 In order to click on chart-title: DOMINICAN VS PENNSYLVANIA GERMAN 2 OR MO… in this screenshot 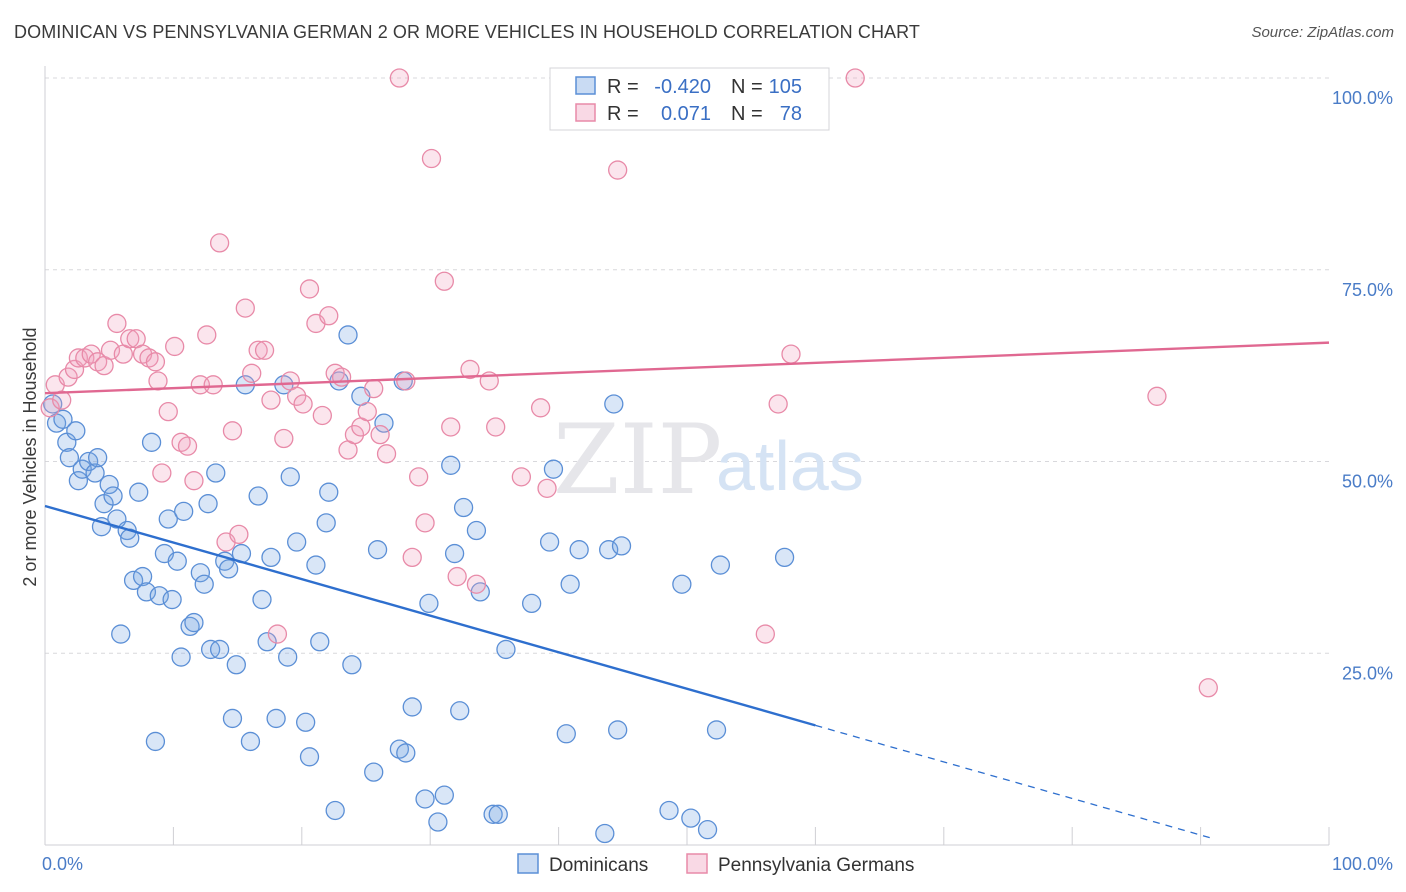, I will do `click(467, 32)`.